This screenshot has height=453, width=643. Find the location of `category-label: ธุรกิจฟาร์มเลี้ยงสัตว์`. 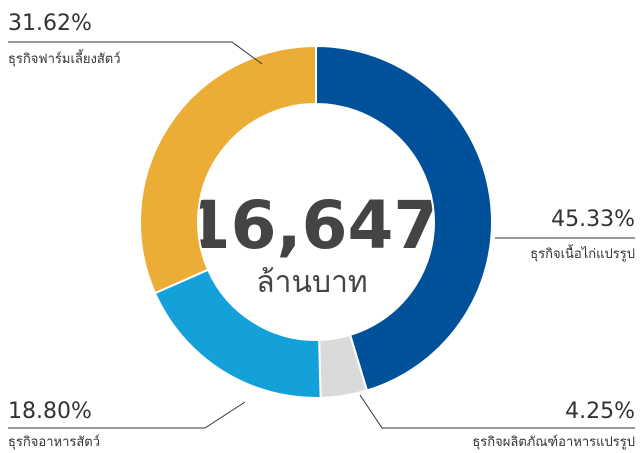

category-label: ธุรกิจฟาร์มเลี้ยงสัตว์ is located at coordinates (64, 58).